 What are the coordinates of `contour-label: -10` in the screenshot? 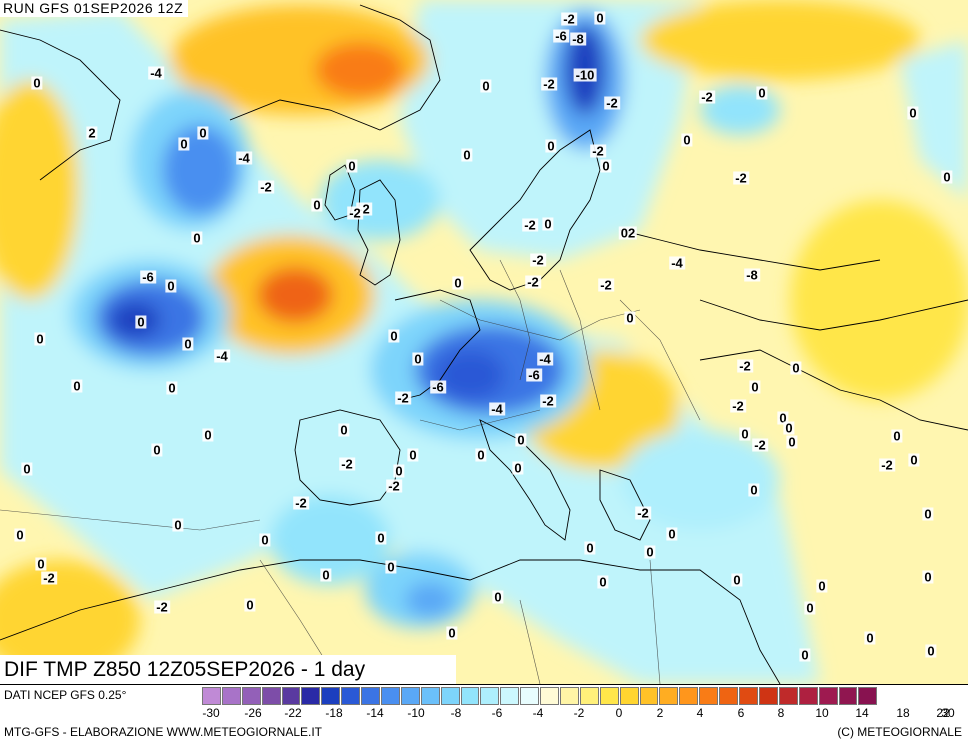 It's located at (585, 75).